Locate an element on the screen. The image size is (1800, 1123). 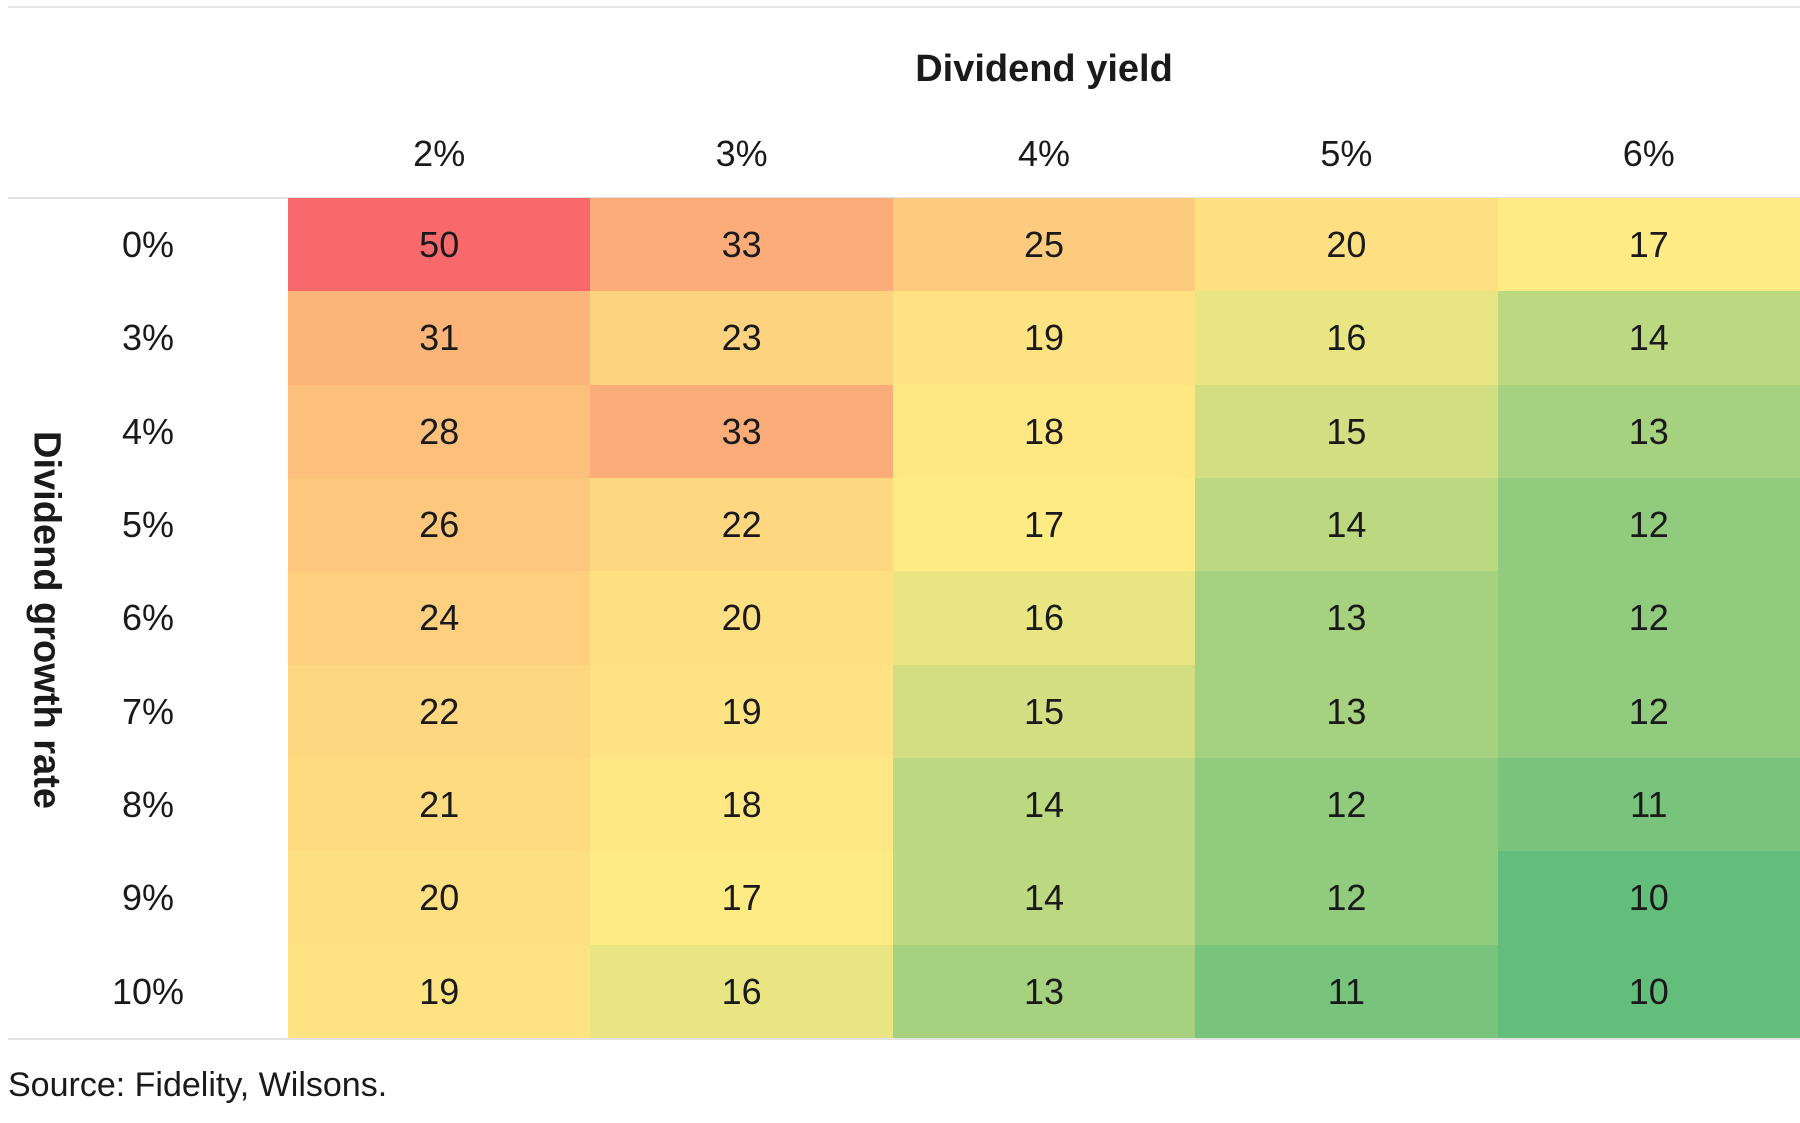
row-header-6: 8% is located at coordinates (148, 804).